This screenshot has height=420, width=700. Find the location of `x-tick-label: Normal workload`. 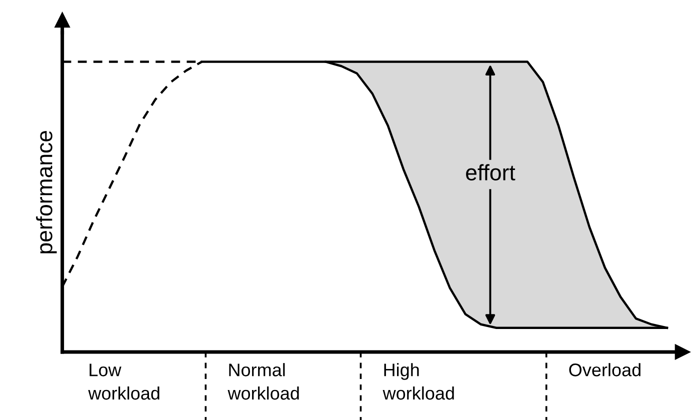

x-tick-label: Normal workload is located at coordinates (263, 381).